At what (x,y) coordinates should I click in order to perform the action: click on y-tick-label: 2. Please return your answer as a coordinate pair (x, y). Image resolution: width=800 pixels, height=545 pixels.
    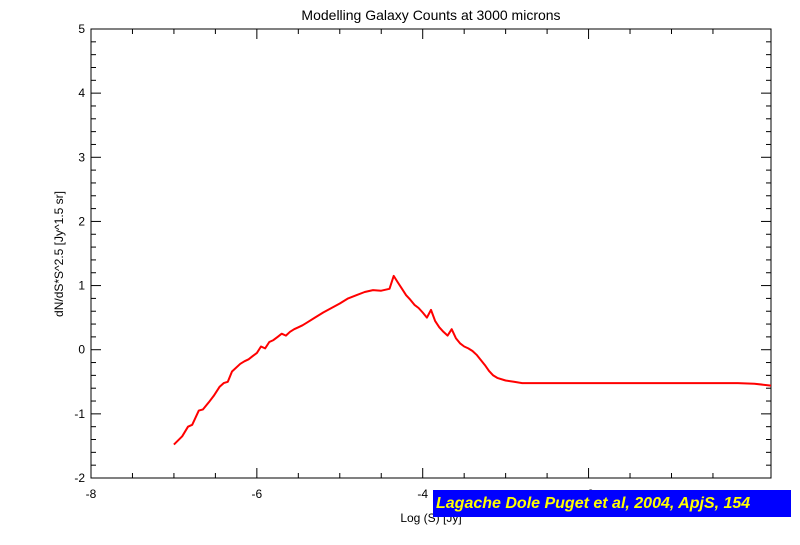
    Looking at the image, I should click on (81, 221).